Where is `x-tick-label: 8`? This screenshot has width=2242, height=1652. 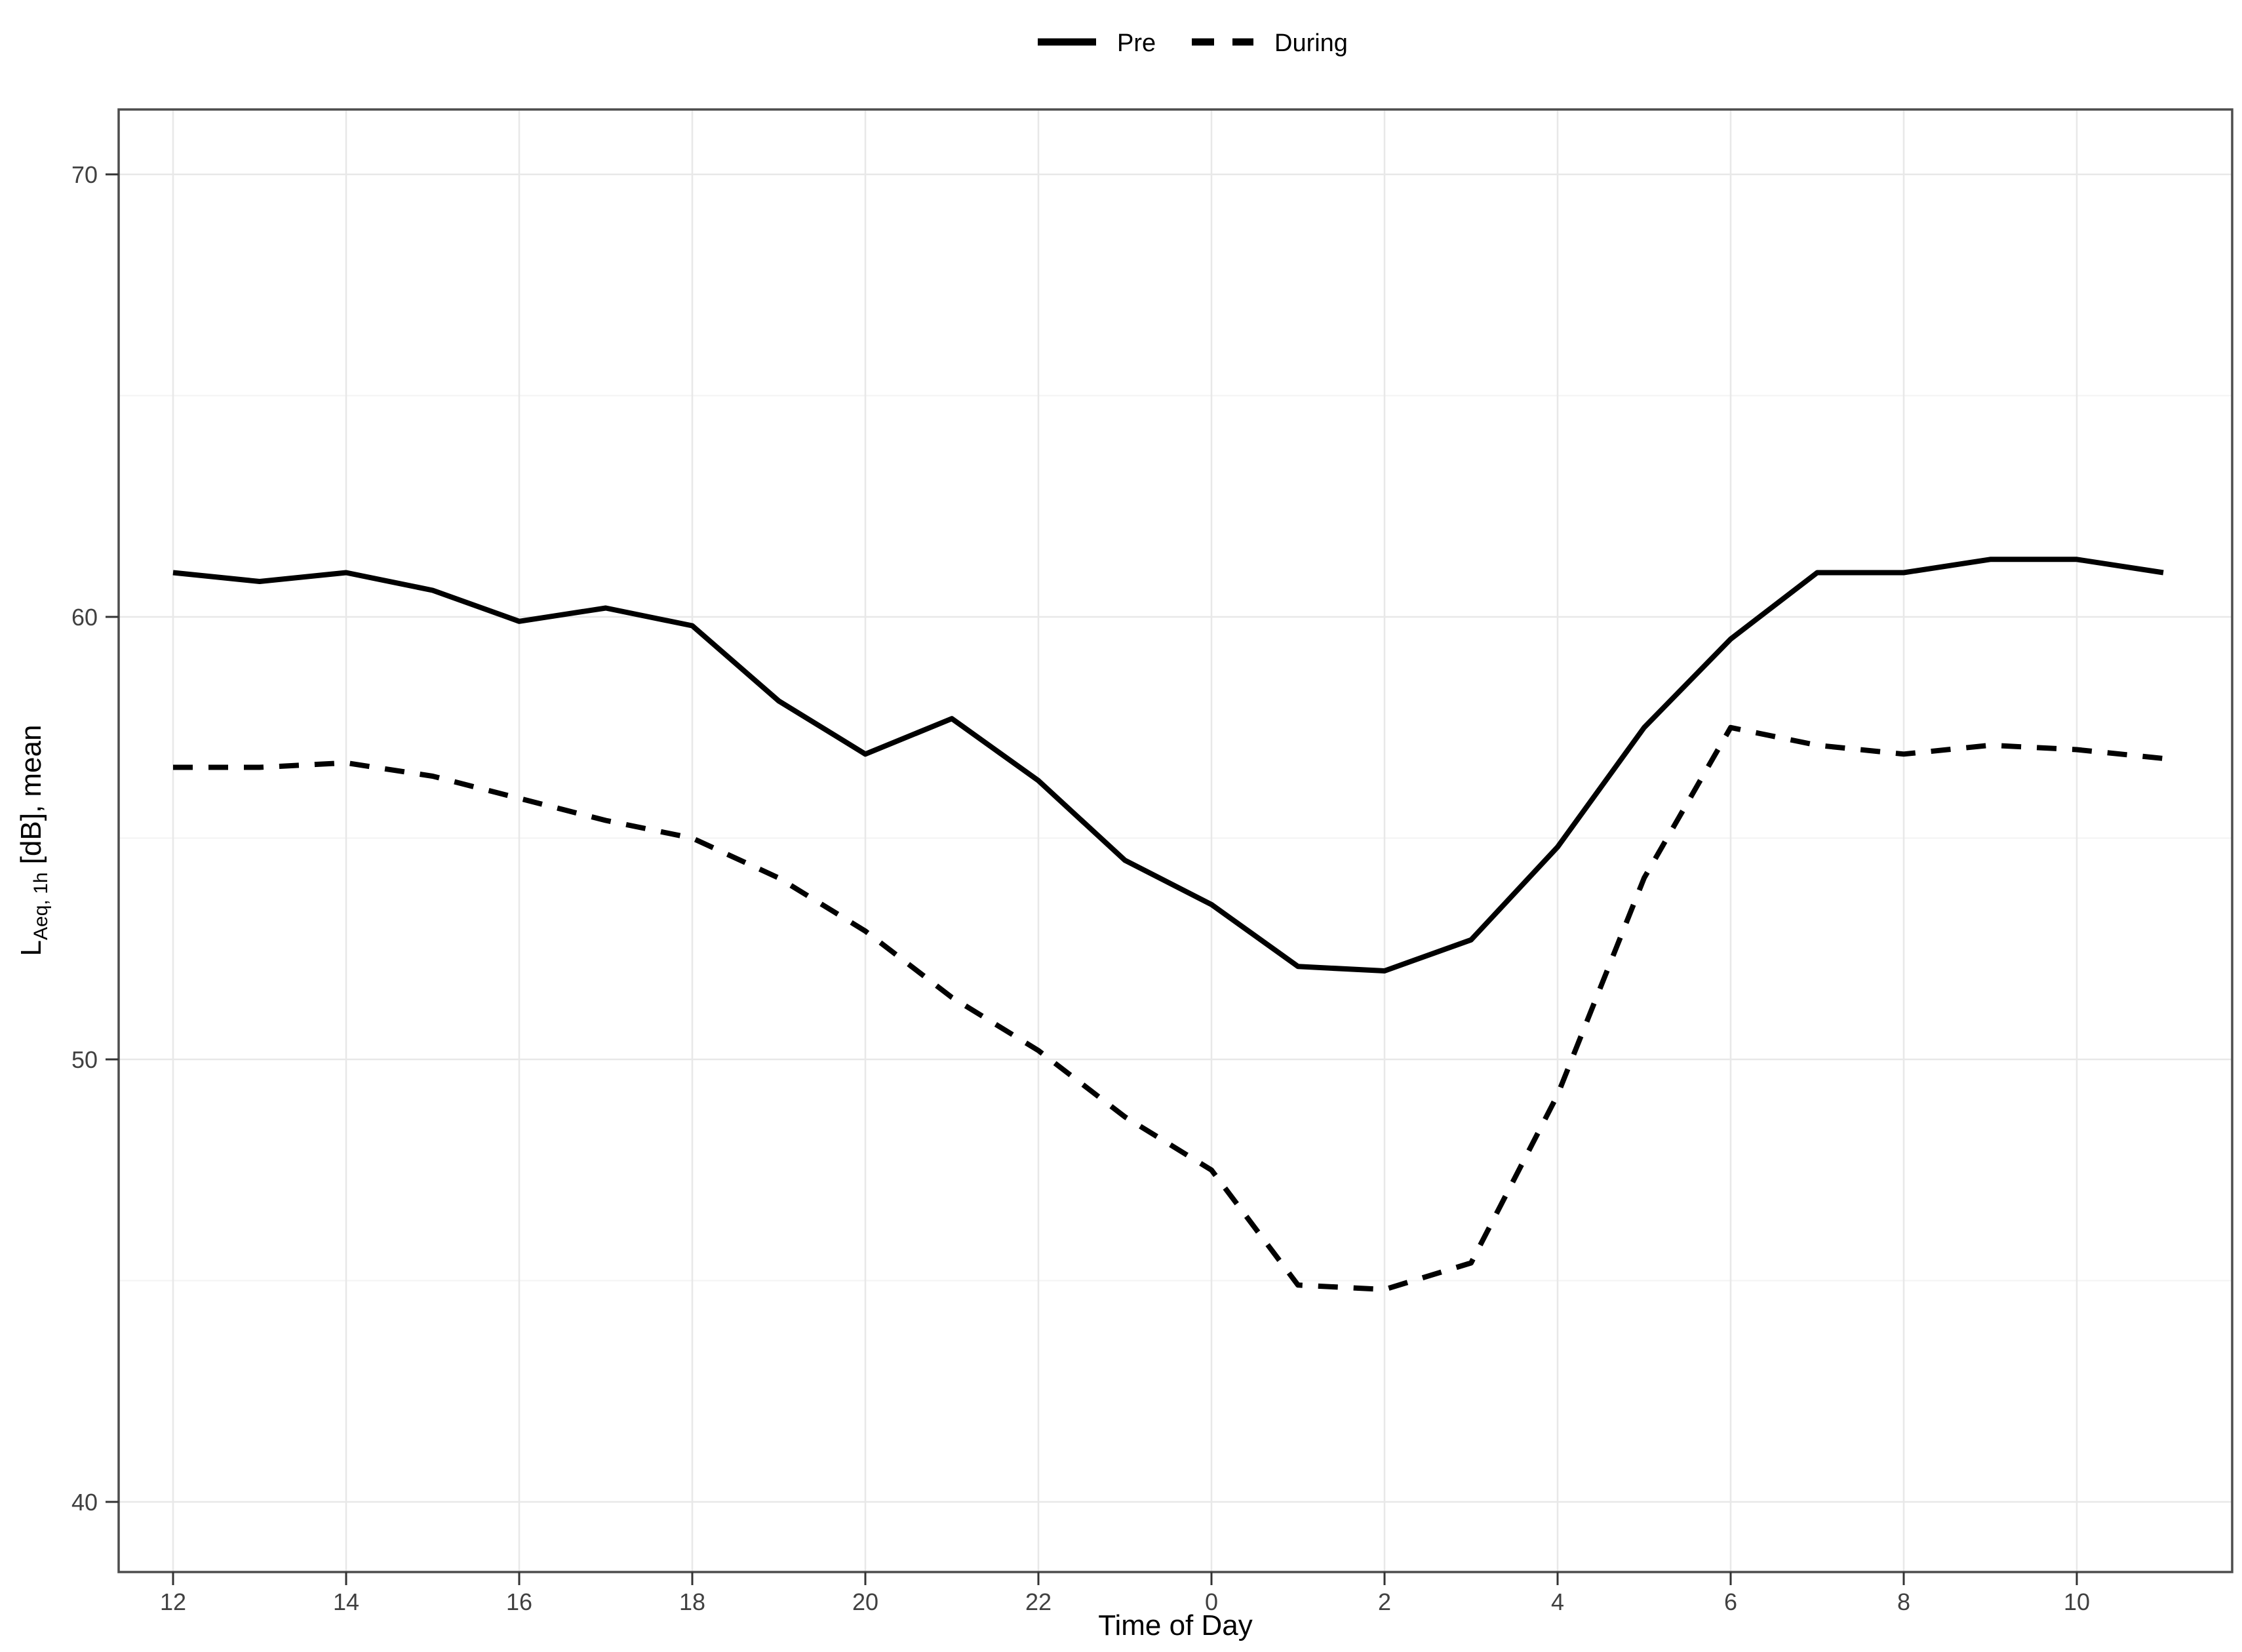
x-tick-label: 8 is located at coordinates (1903, 1601).